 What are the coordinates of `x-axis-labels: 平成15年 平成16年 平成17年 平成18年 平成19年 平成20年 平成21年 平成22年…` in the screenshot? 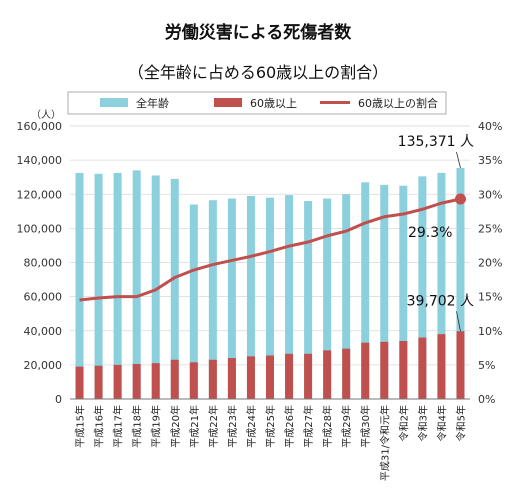 It's located at (271, 443).